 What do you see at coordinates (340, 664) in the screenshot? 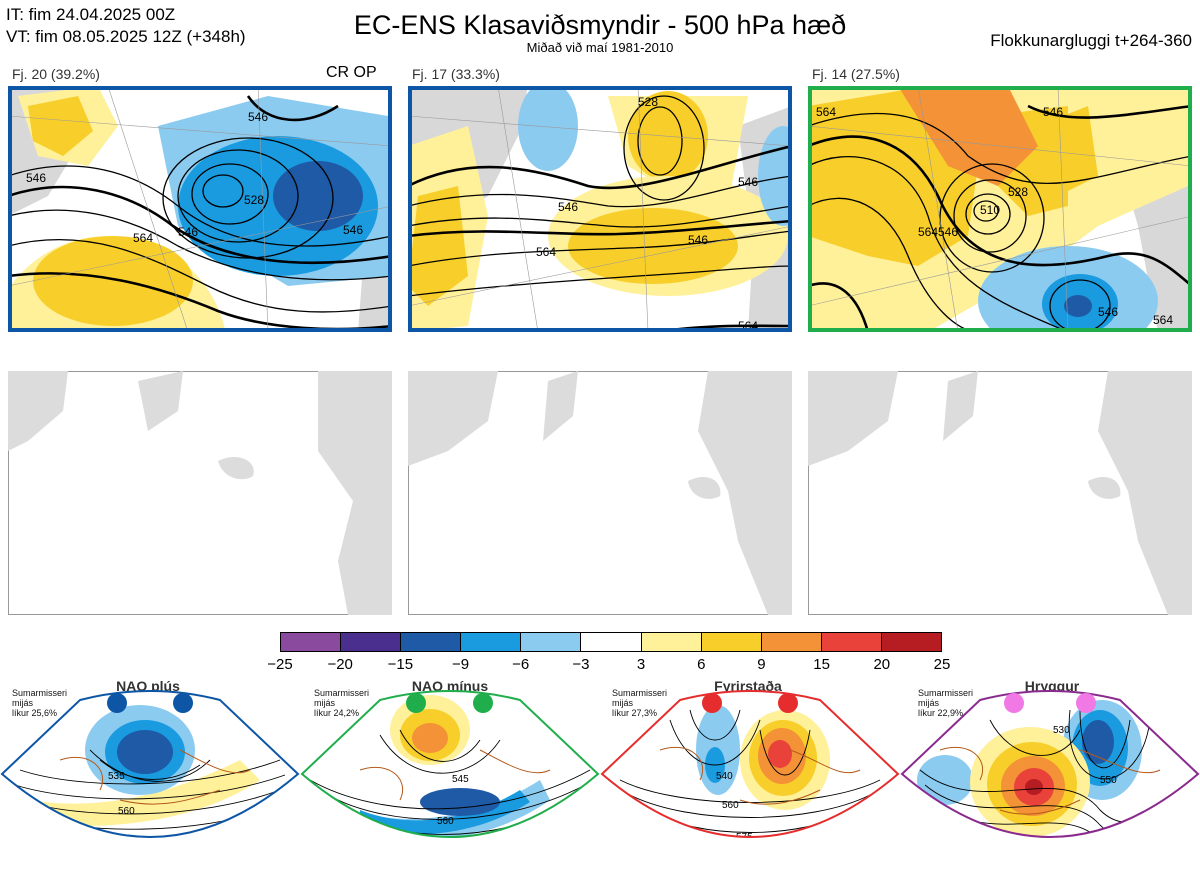
I see `colorbar-tick-label: −20` at bounding box center [340, 664].